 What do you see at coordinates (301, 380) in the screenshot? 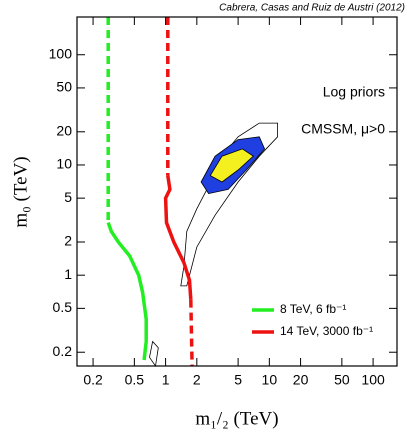
I see `x-tick-label: 20` at bounding box center [301, 380].